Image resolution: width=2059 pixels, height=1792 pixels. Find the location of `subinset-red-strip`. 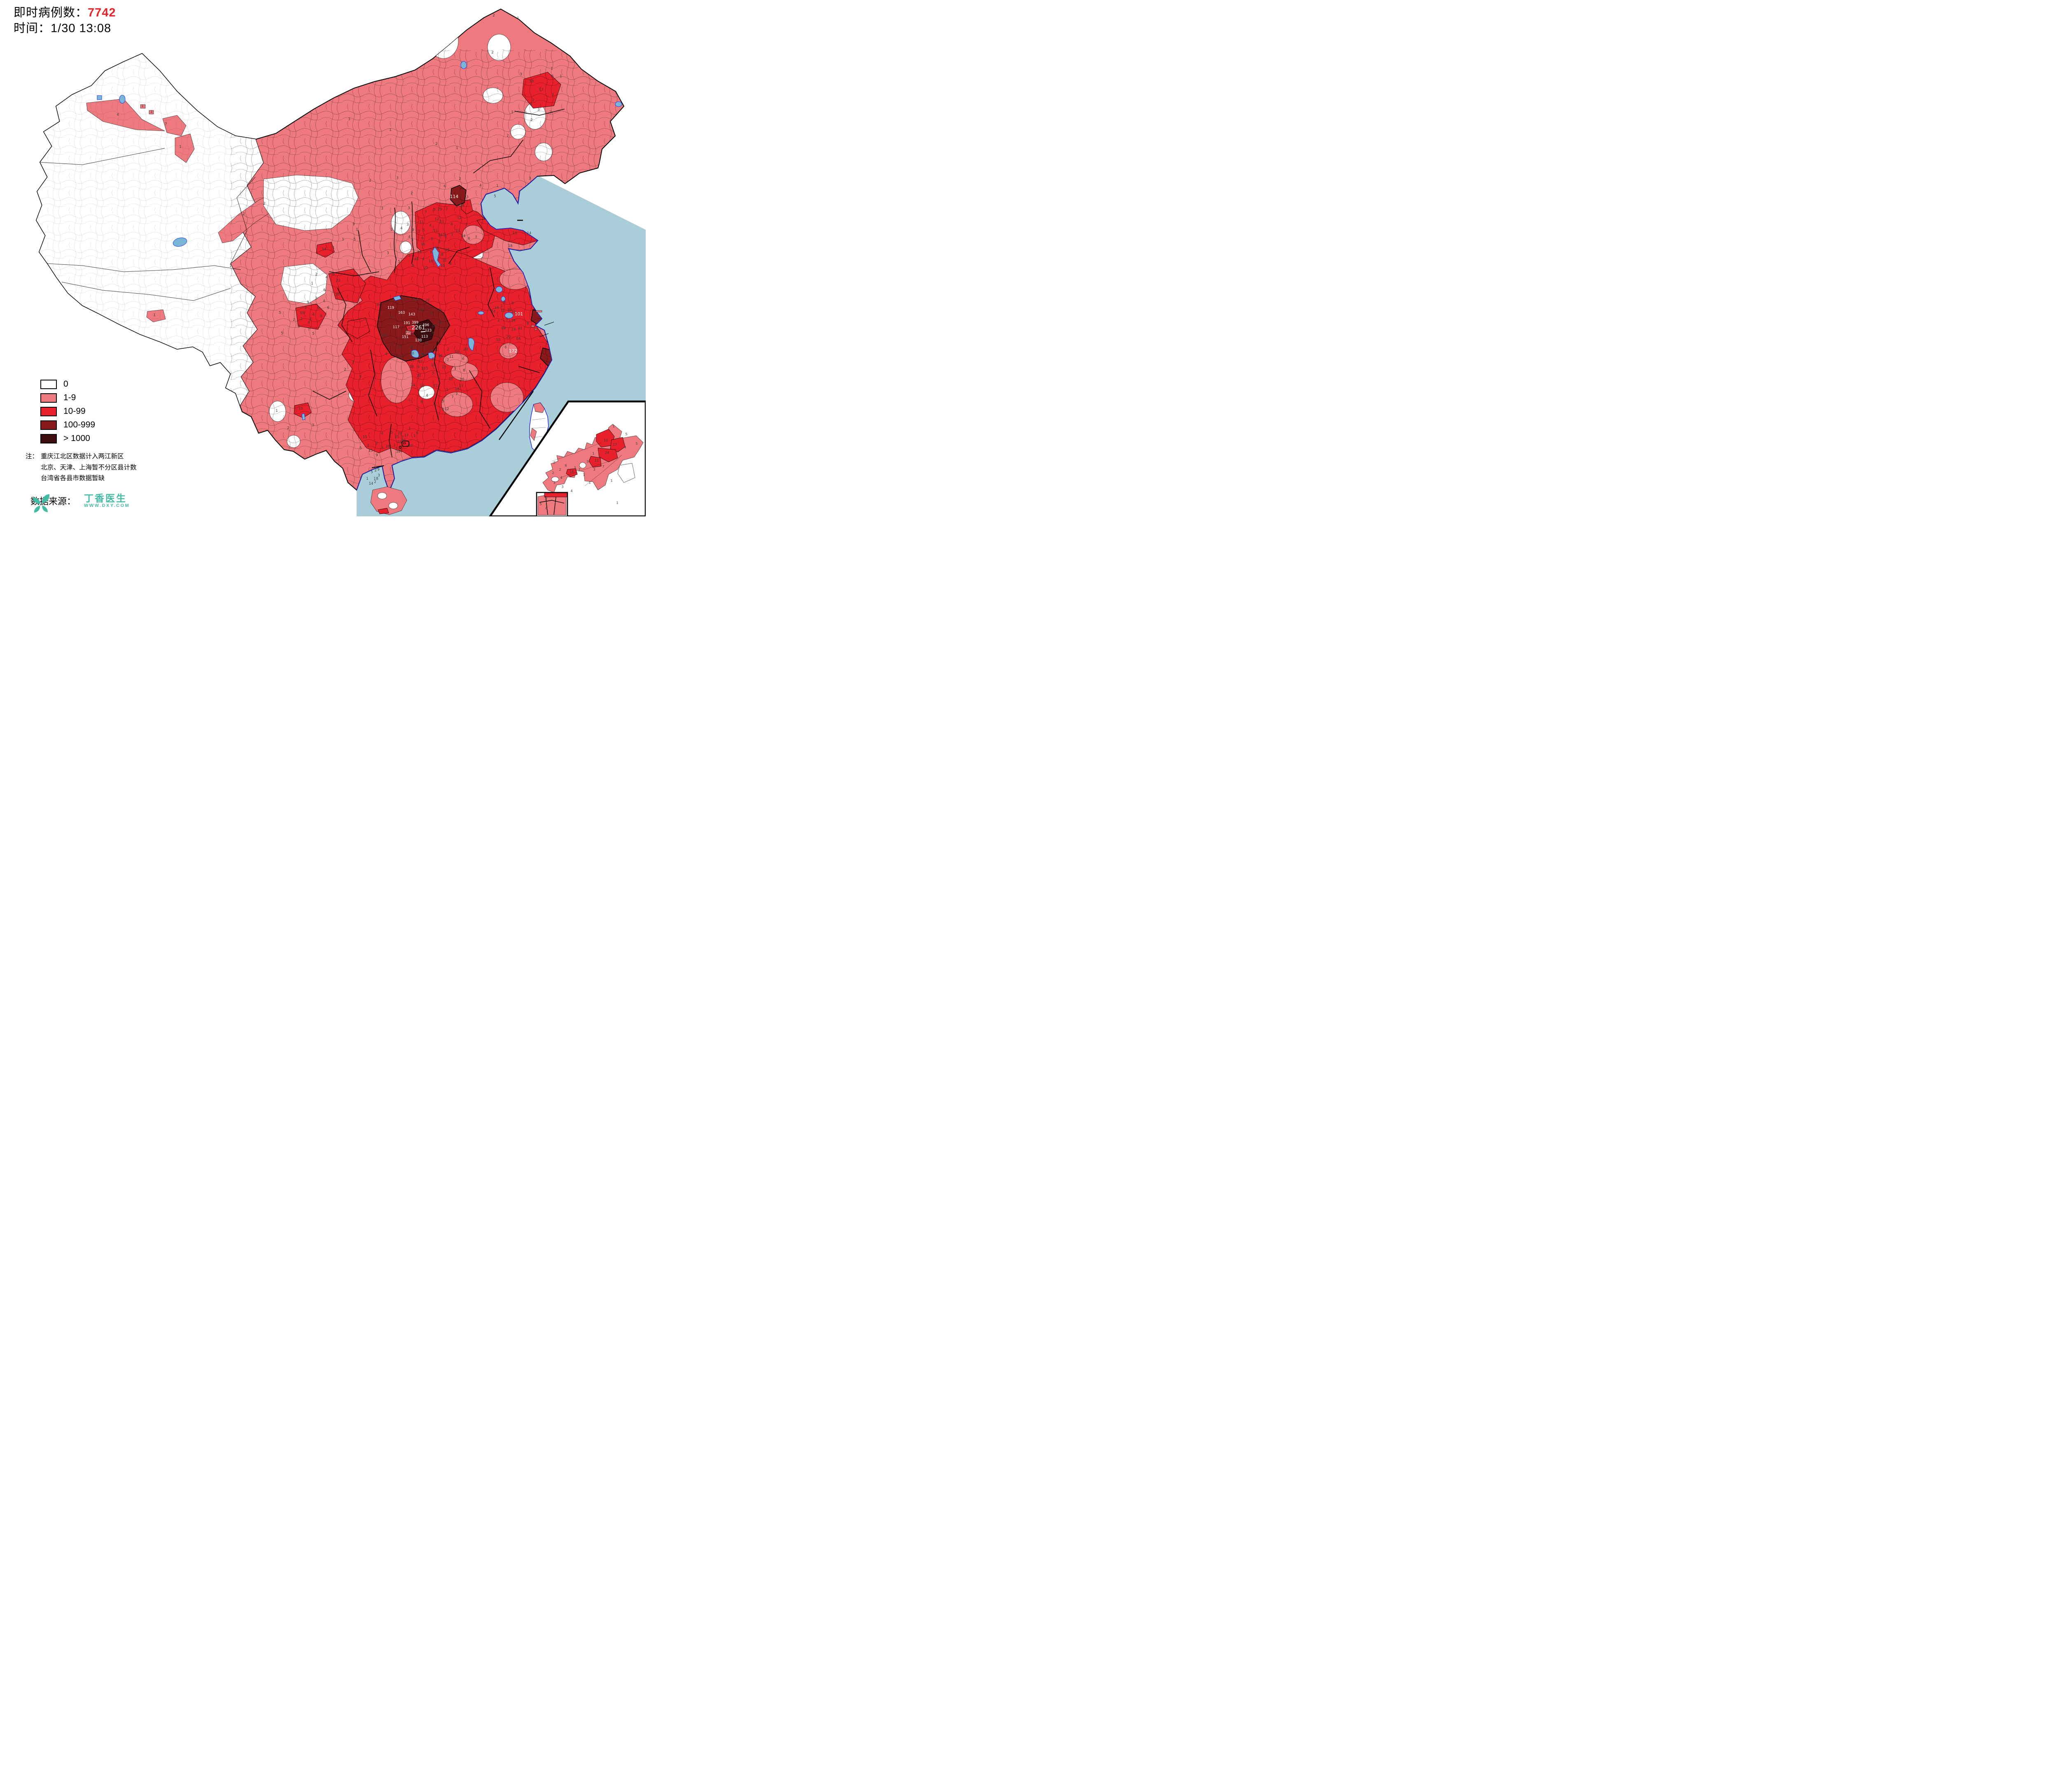

subinset-red-strip is located at coordinates (555, 494).